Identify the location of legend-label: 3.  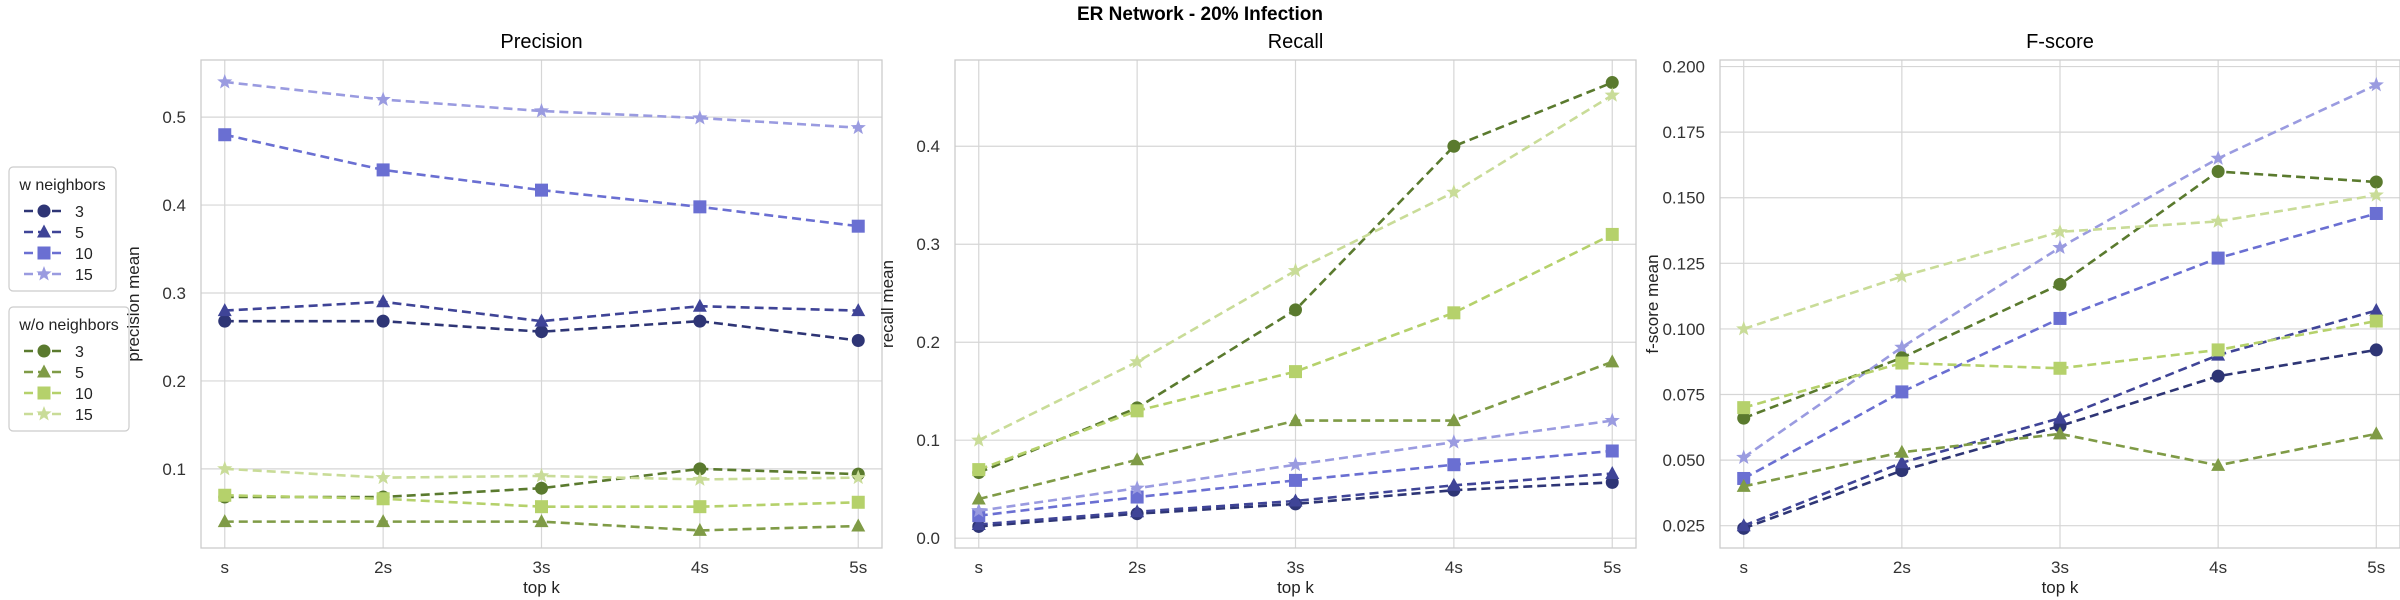
(79, 212).